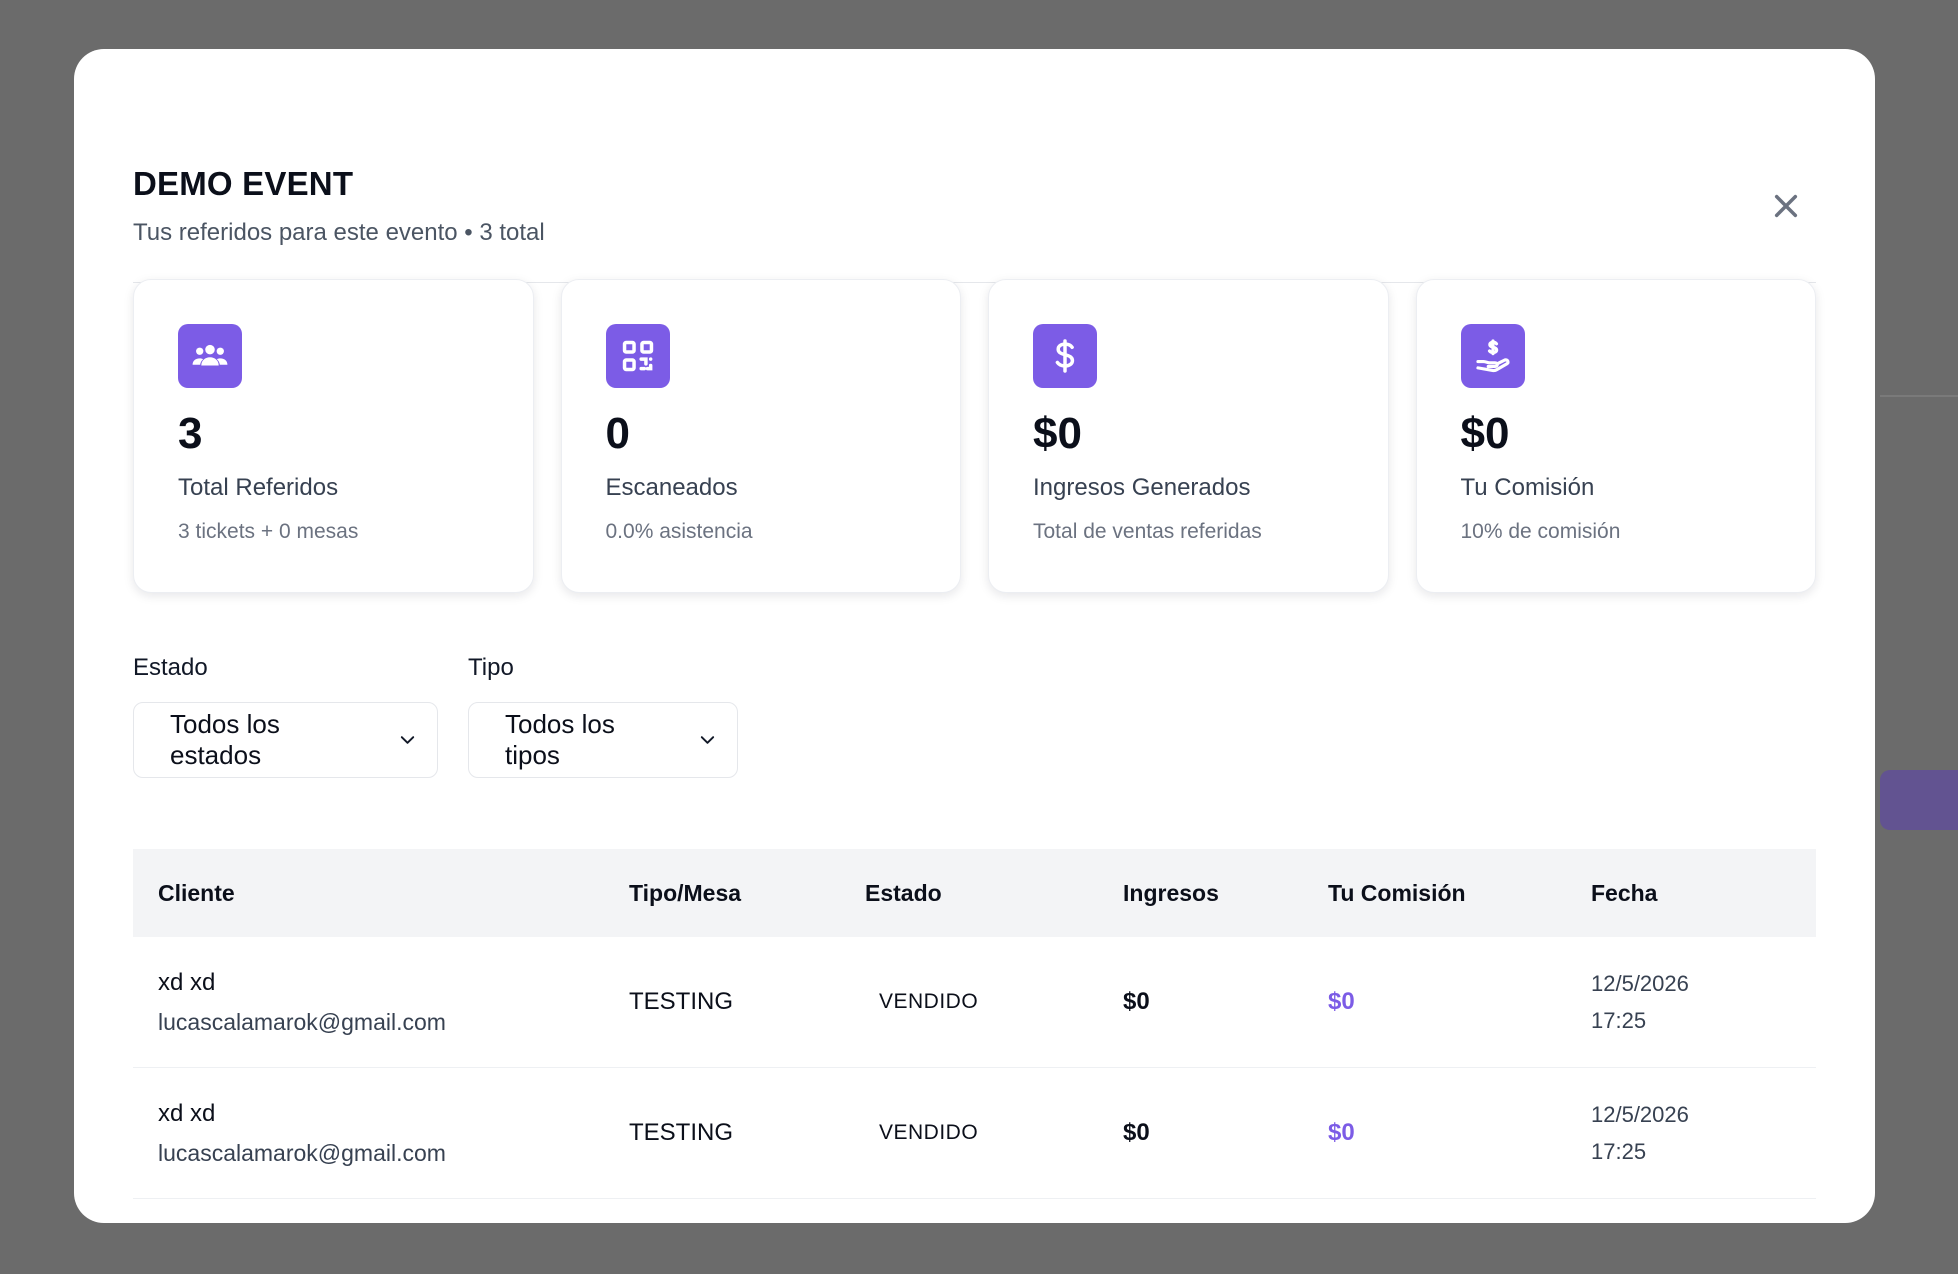 The height and width of the screenshot is (1274, 1958). I want to click on stat-value: 3, so click(190, 433).